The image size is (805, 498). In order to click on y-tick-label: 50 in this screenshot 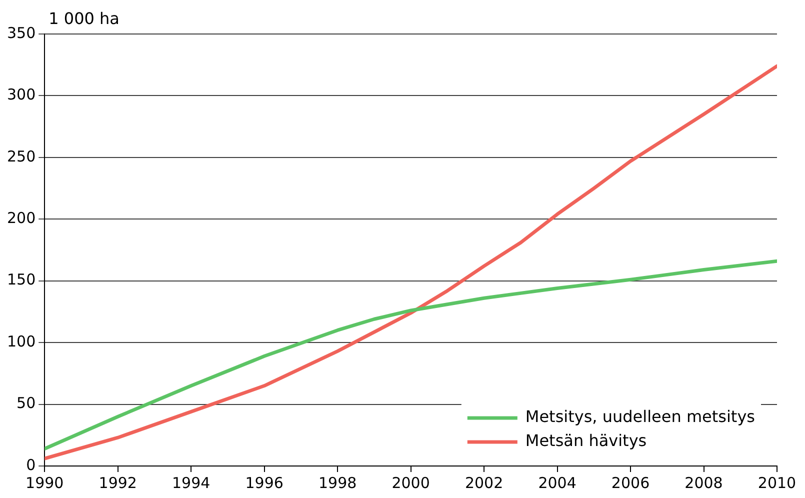, I will do `click(26, 403)`.